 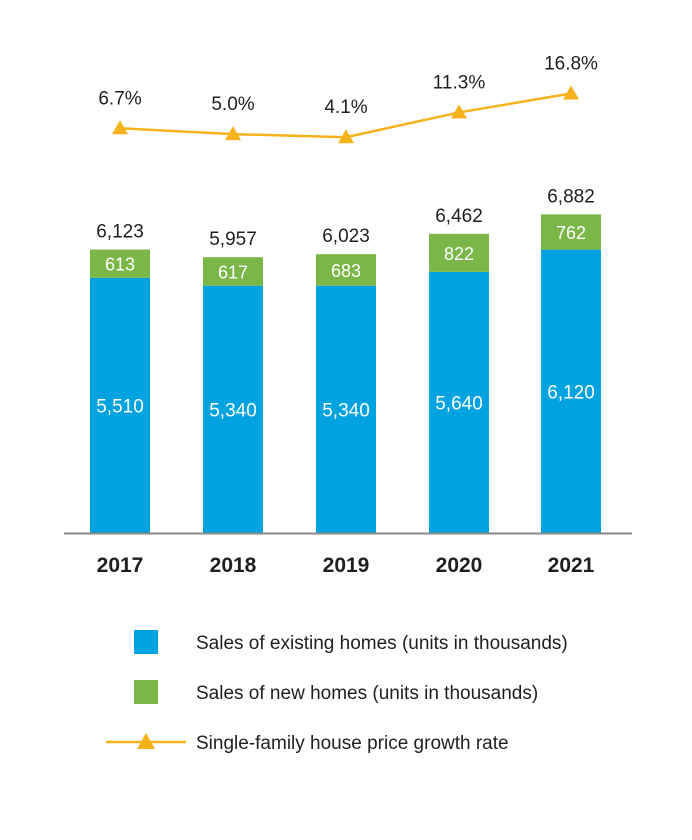 I want to click on bar-existing-2019, so click(x=346, y=409).